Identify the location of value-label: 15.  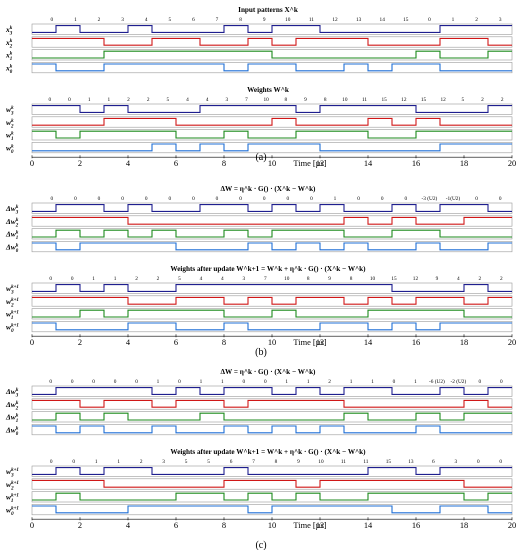
(406, 20).